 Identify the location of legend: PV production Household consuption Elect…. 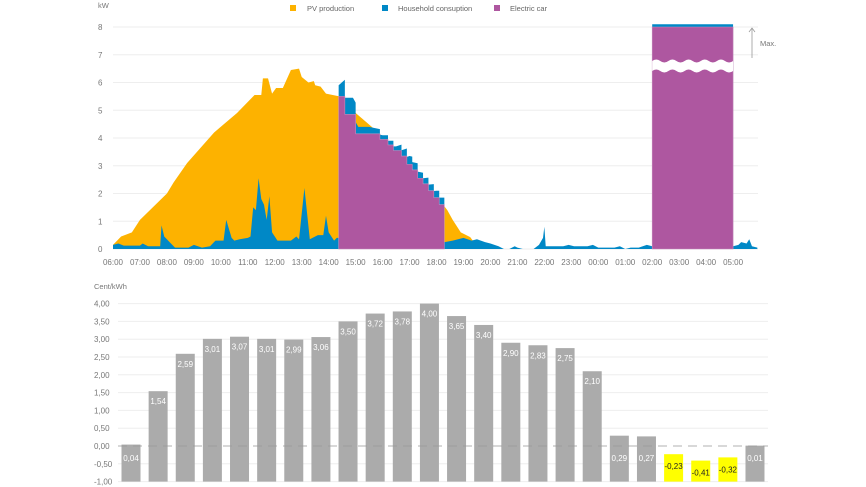
(419, 8).